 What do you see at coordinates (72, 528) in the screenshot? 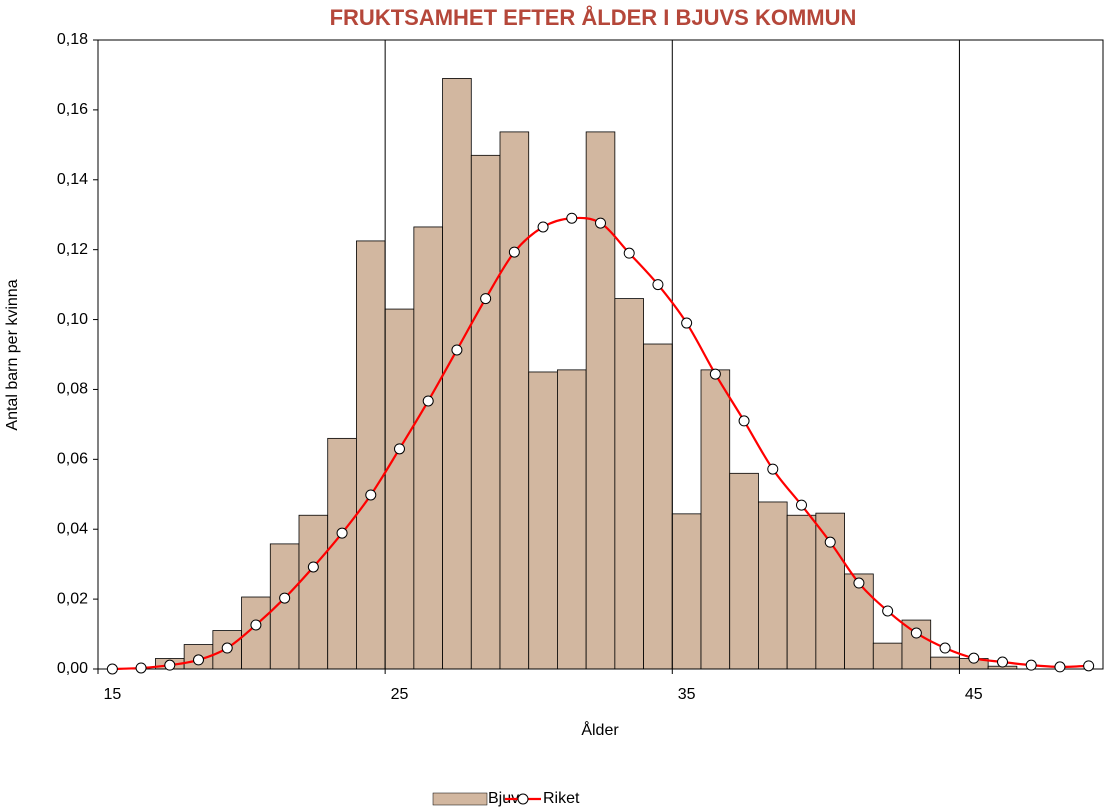
I see `y-tick-label: 0,04` at bounding box center [72, 528].